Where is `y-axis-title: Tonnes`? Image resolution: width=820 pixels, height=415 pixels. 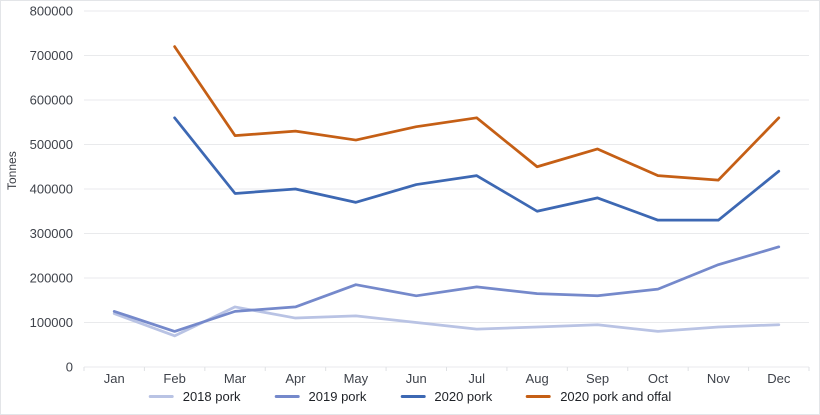 y-axis-title: Tonnes is located at coordinates (12, 170).